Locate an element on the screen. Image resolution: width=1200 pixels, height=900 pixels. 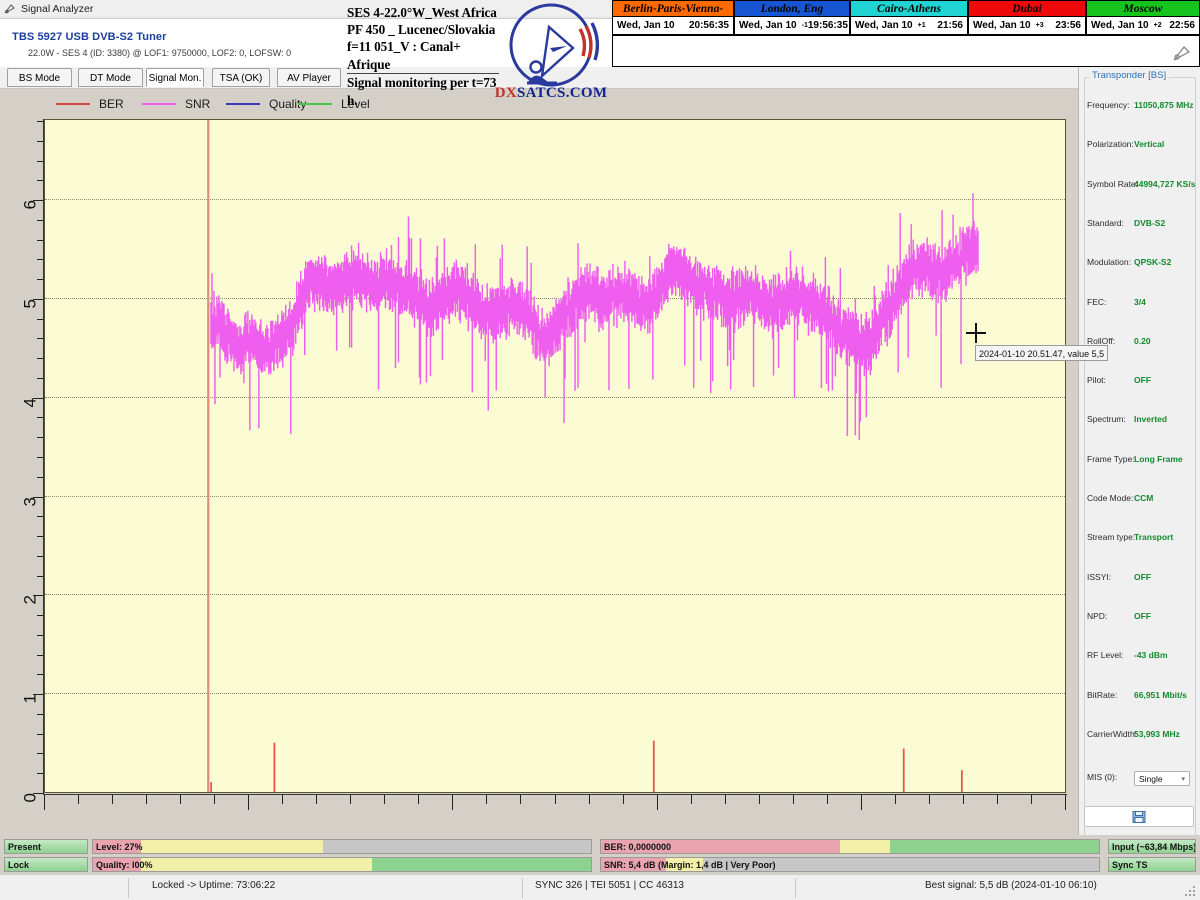
y-axis-label: 1 is located at coordinates (29, 699).